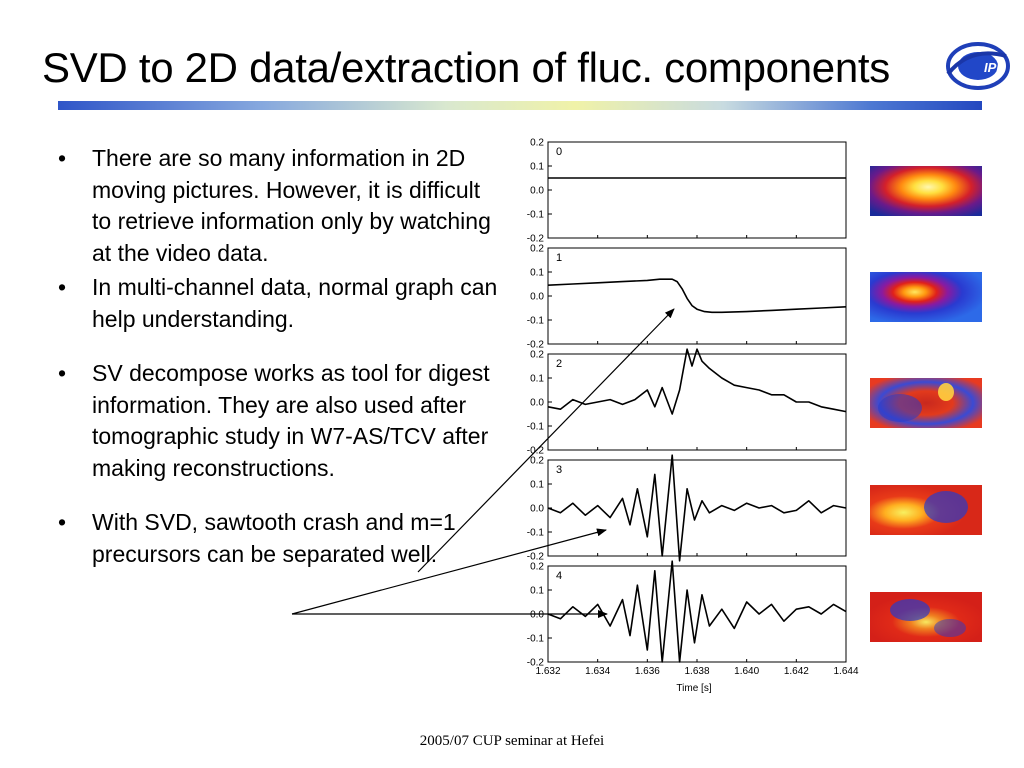  Describe the element at coordinates (559, 470) in the screenshot. I see `panel-label: 3` at that location.